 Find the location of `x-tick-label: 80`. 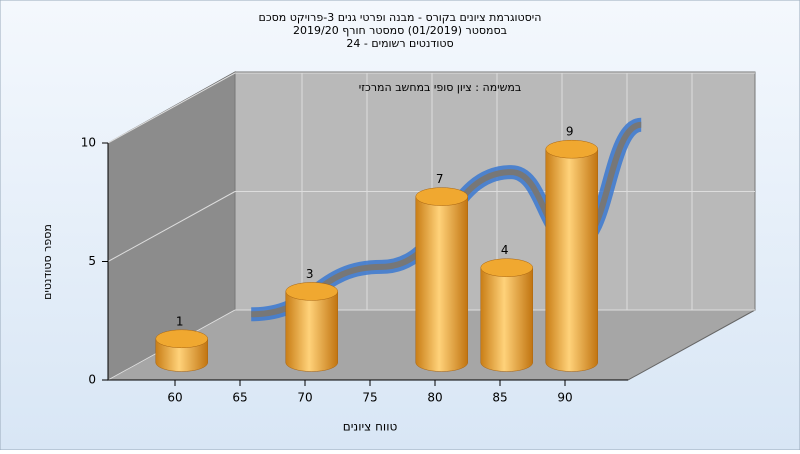

x-tick-label: 80 is located at coordinates (434, 398).